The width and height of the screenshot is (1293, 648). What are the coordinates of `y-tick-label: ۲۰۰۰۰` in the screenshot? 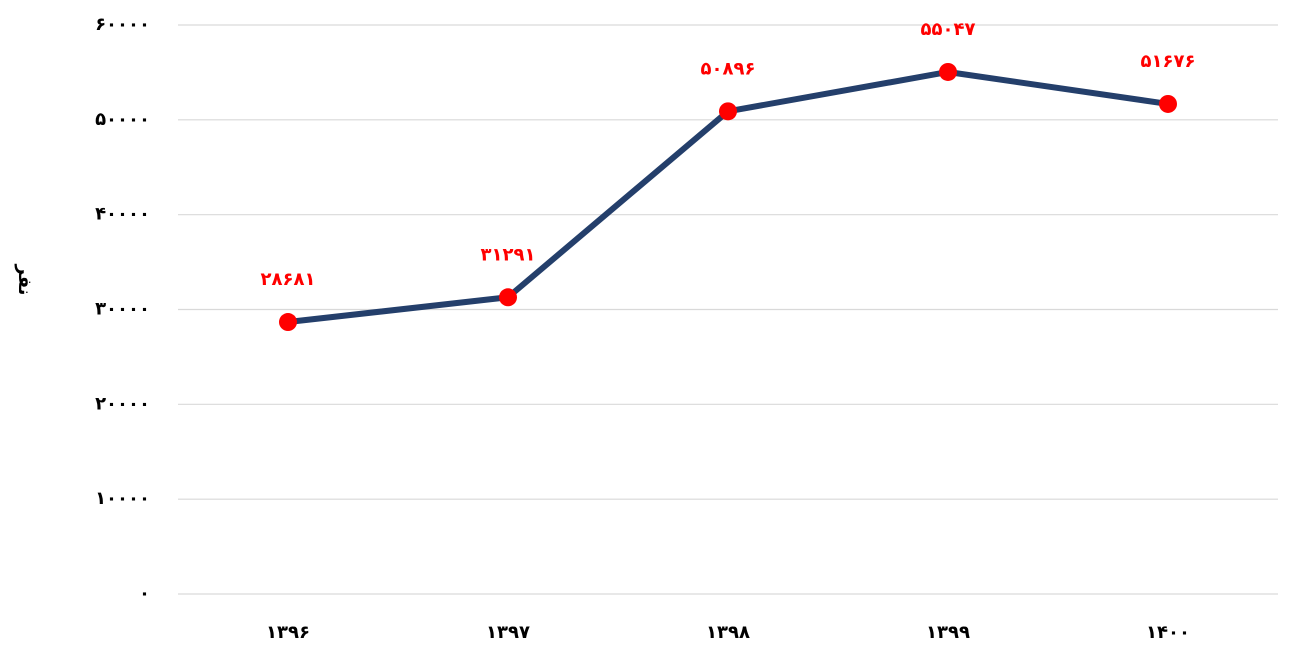 It's located at (122, 403).